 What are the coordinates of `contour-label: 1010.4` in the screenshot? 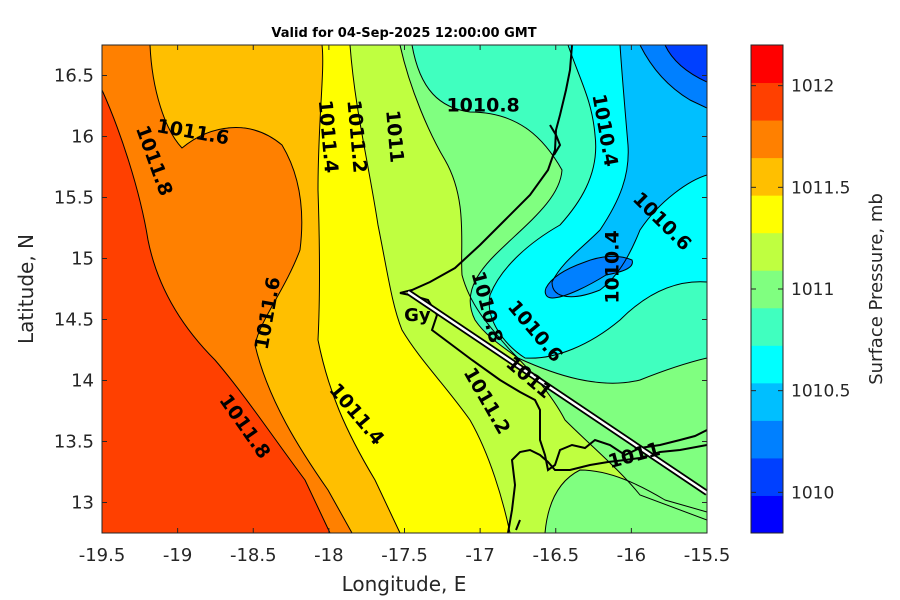 It's located at (613, 266).